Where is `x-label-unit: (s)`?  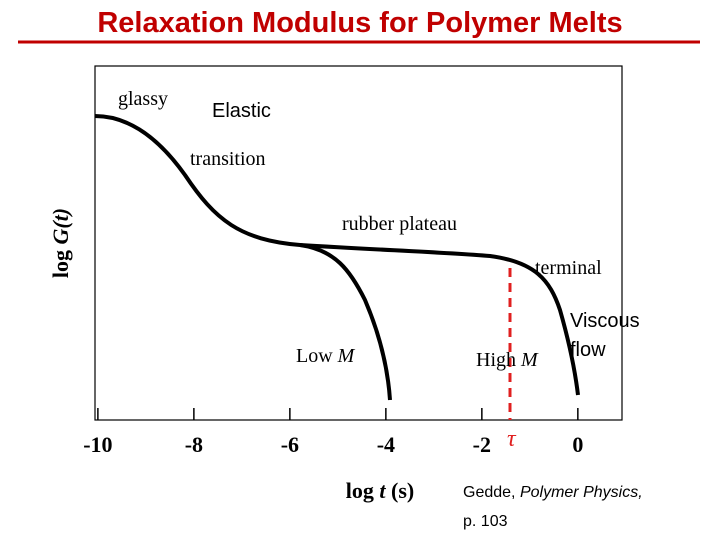 x-label-unit: (s) is located at coordinates (402, 490).